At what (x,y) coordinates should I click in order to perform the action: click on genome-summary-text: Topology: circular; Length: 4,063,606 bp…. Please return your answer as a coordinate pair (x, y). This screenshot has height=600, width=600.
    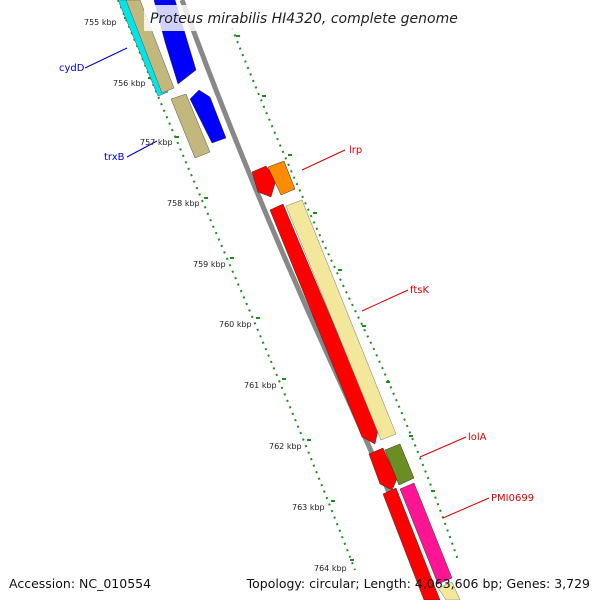
    Looking at the image, I should click on (418, 583).